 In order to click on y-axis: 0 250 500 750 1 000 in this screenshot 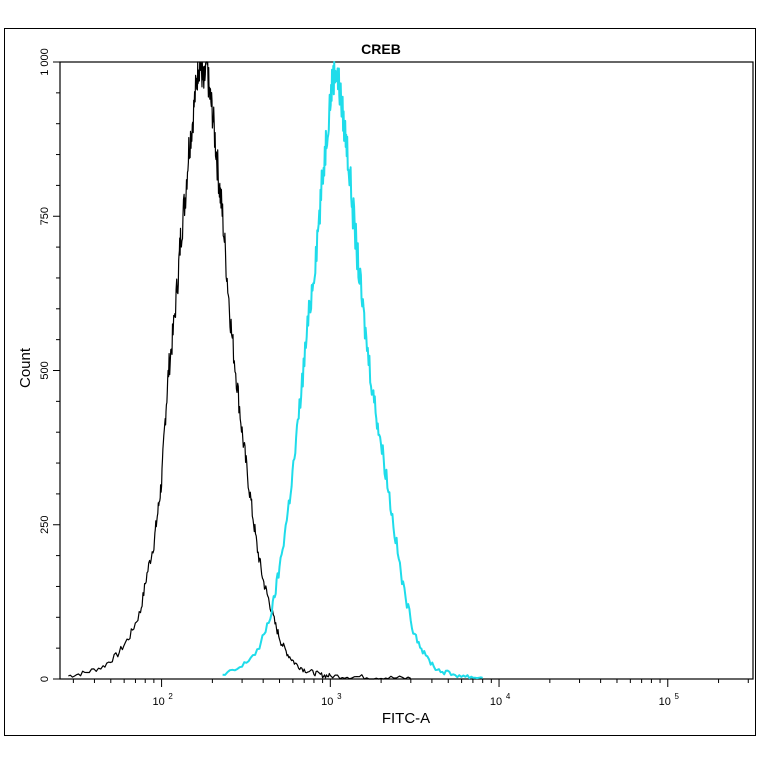, I will do `click(49, 365)`.